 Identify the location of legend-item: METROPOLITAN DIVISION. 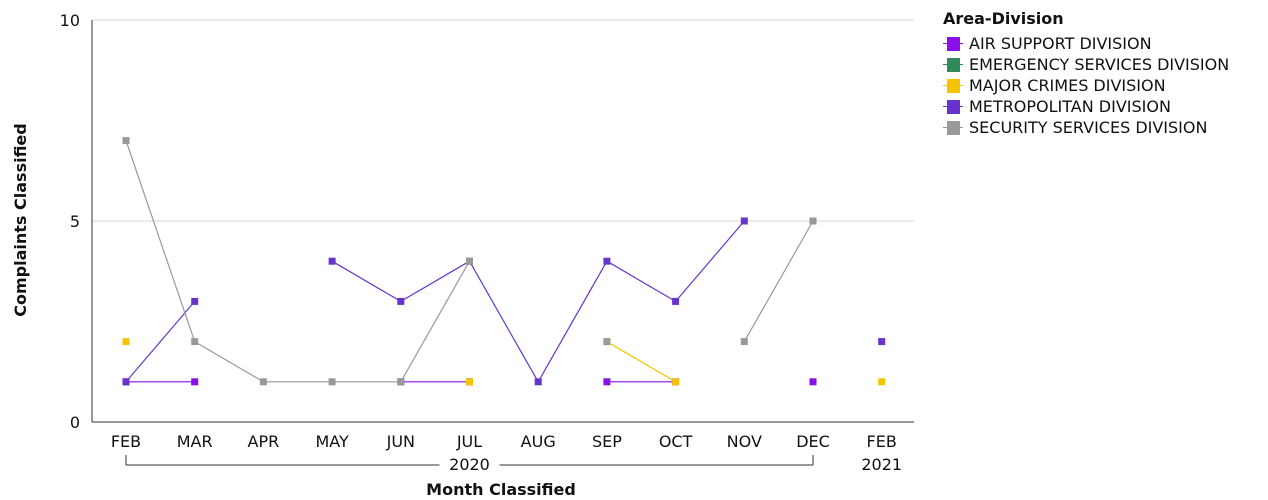
(1086, 106).